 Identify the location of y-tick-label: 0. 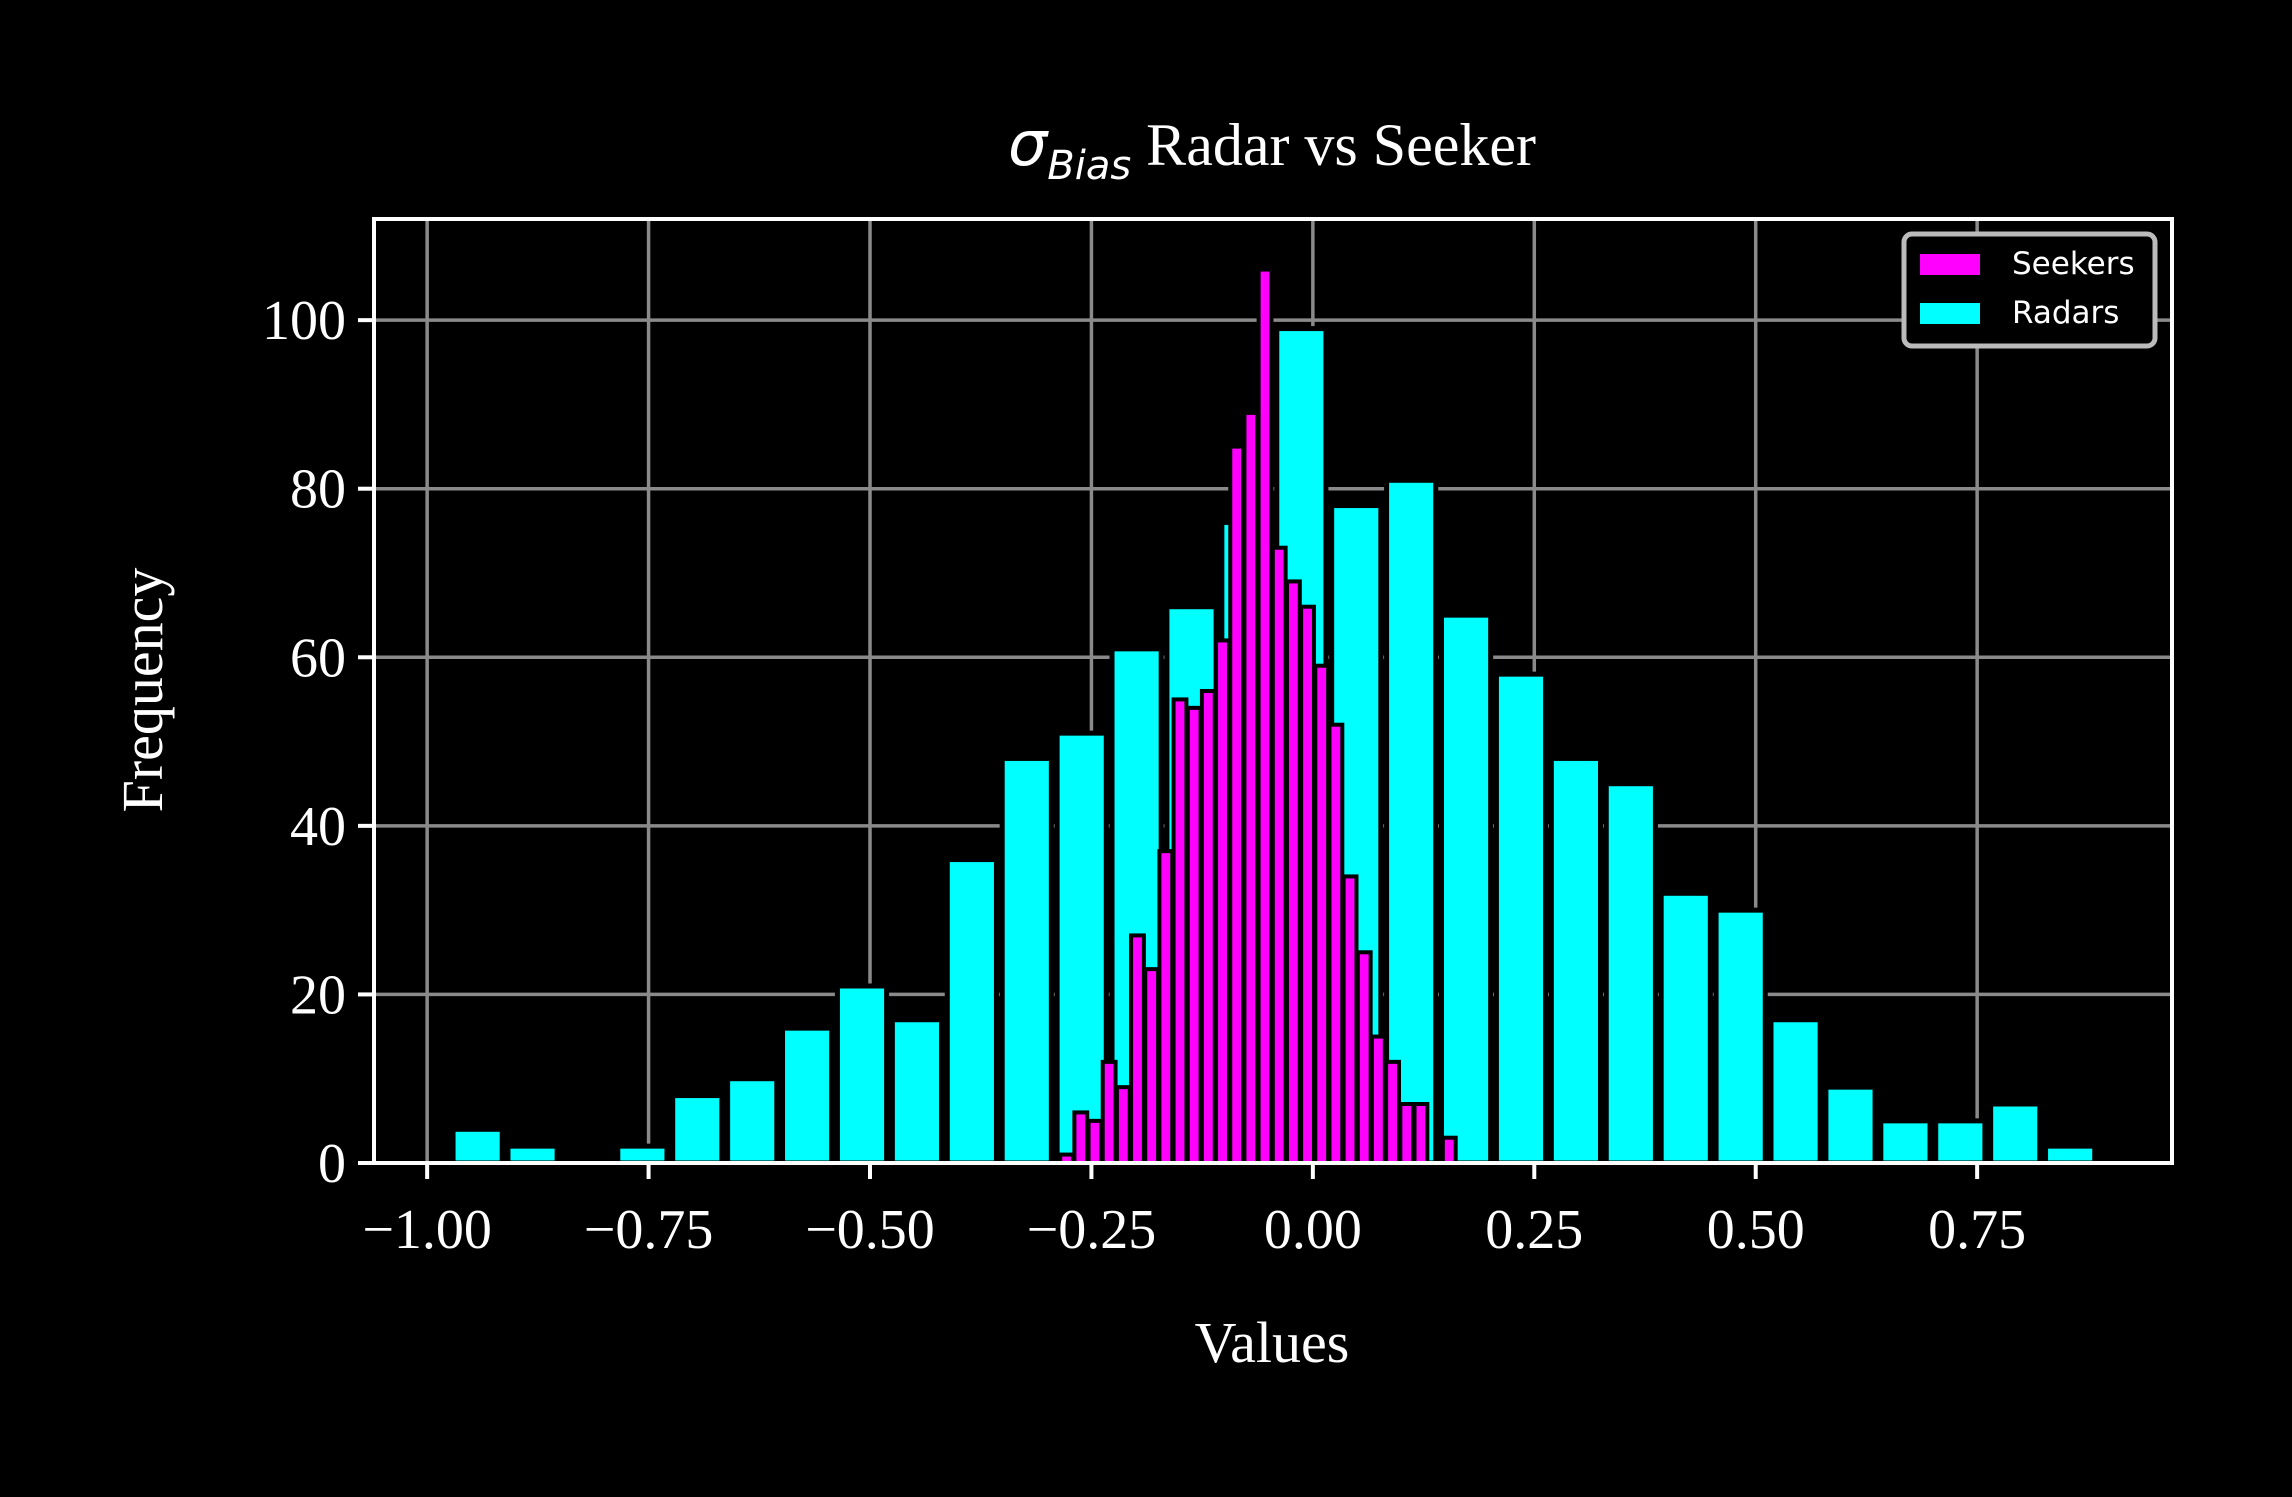
(332, 1164).